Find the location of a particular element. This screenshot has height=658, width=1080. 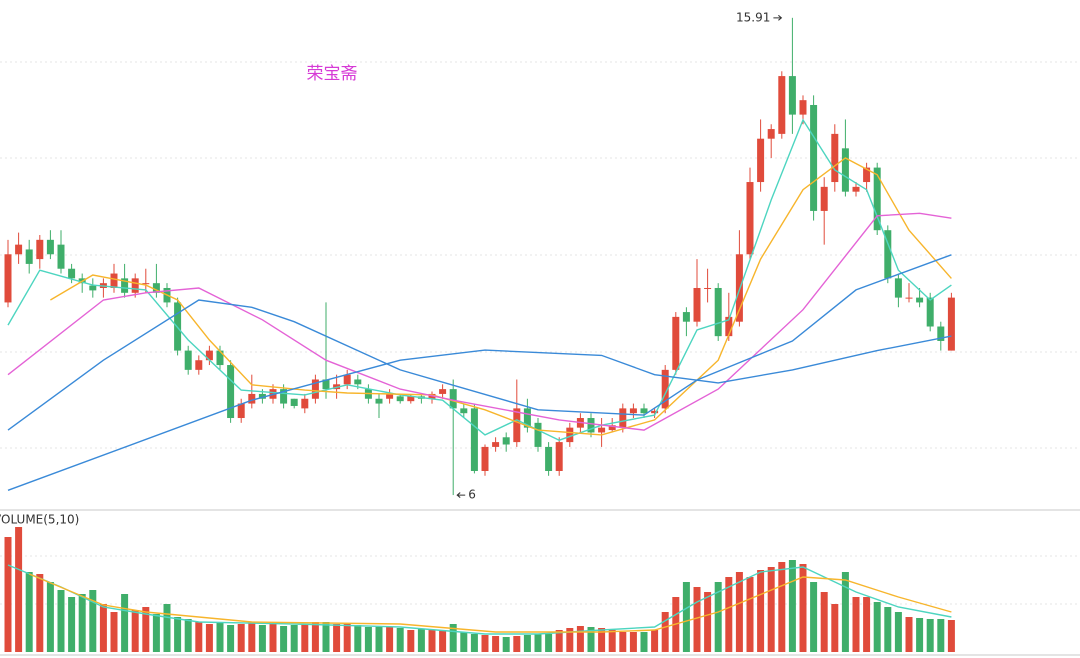

high-label: 15.91 is located at coordinates (753, 17).